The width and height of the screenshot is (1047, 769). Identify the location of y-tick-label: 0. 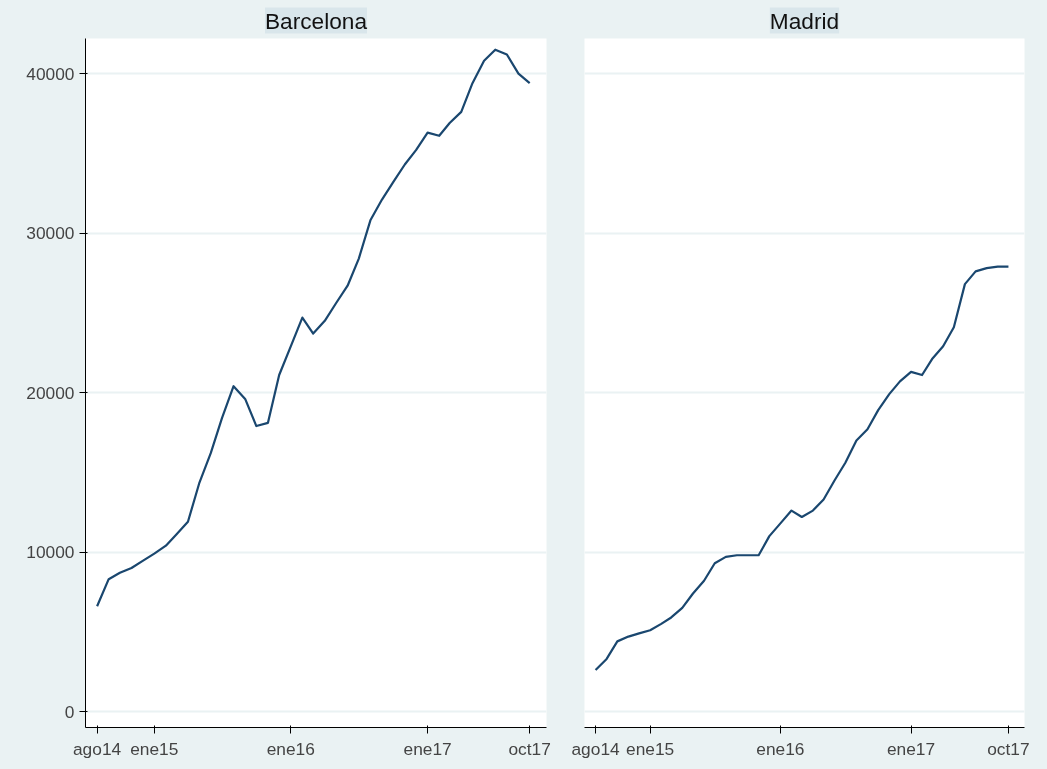
(69, 711).